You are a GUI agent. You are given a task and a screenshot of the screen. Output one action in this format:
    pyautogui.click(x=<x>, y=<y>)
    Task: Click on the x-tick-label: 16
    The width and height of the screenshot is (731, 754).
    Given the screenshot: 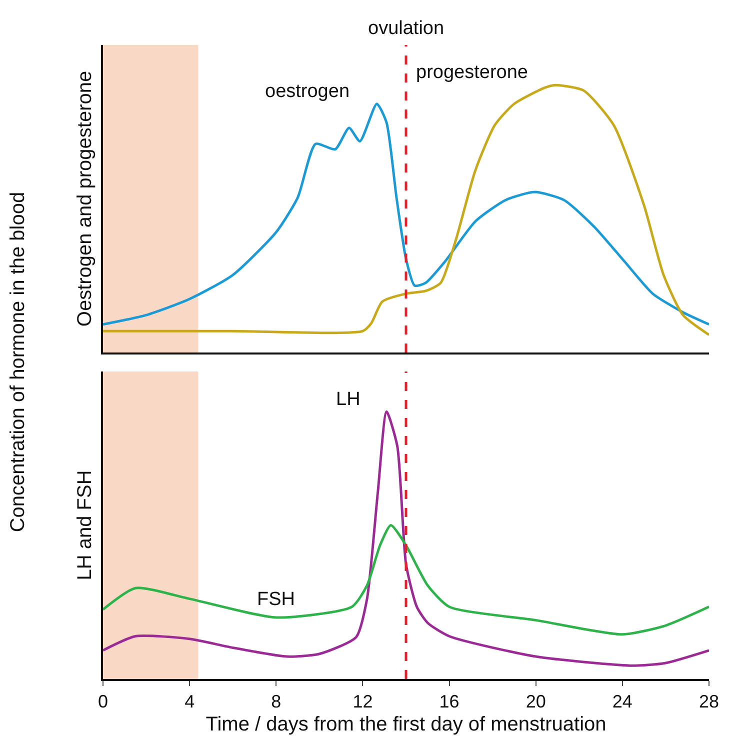 What is the action you would take?
    pyautogui.click(x=449, y=702)
    